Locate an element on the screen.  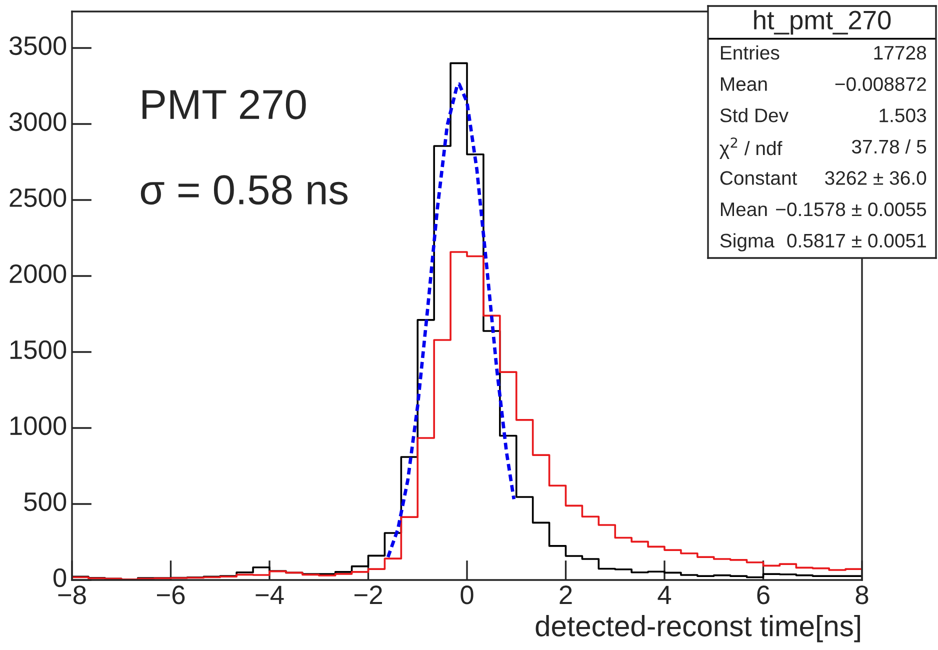
text: 1.503 is located at coordinates (903, 115).